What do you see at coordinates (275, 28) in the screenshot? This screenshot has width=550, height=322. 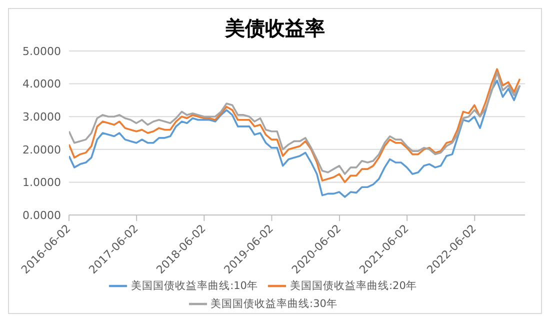 I see `chart-title: 美债收益率` at bounding box center [275, 28].